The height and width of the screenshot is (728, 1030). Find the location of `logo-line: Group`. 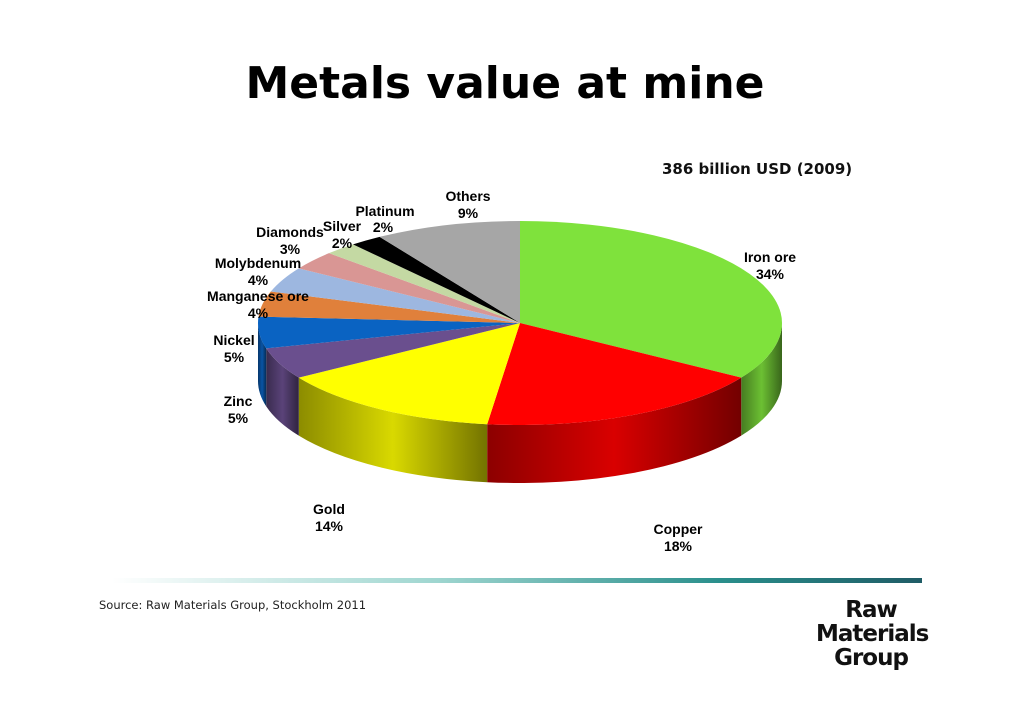

logo-line: Group is located at coordinates (871, 658).